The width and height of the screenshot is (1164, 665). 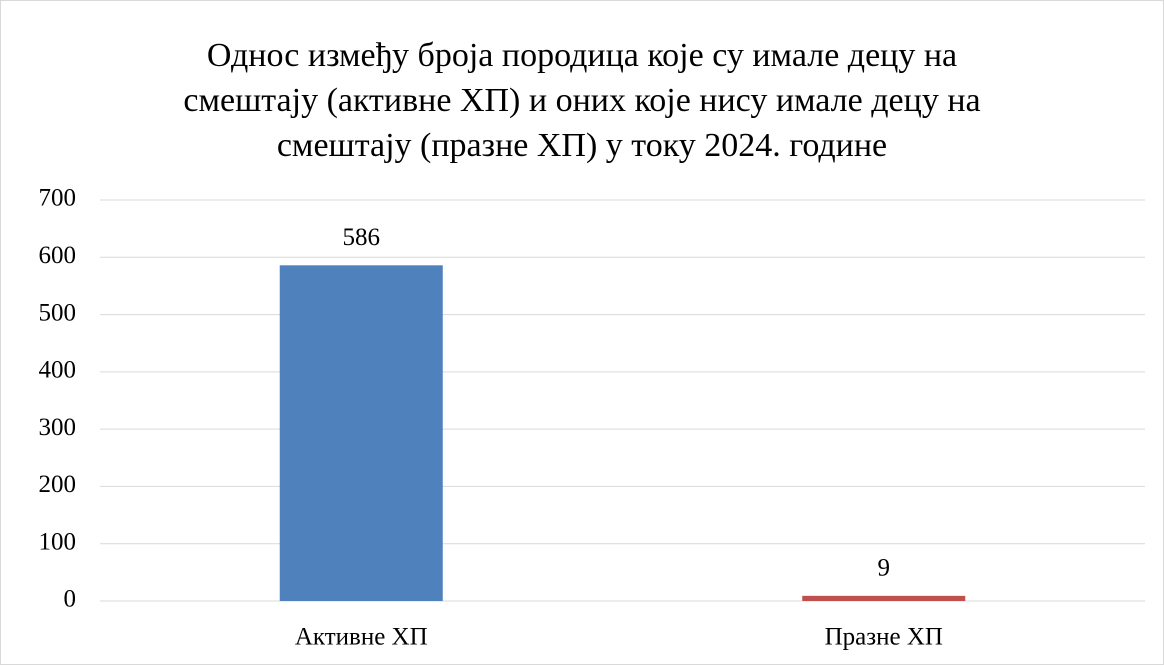 What do you see at coordinates (884, 637) in the screenshot?
I see `x-tick-label: Празне ХП` at bounding box center [884, 637].